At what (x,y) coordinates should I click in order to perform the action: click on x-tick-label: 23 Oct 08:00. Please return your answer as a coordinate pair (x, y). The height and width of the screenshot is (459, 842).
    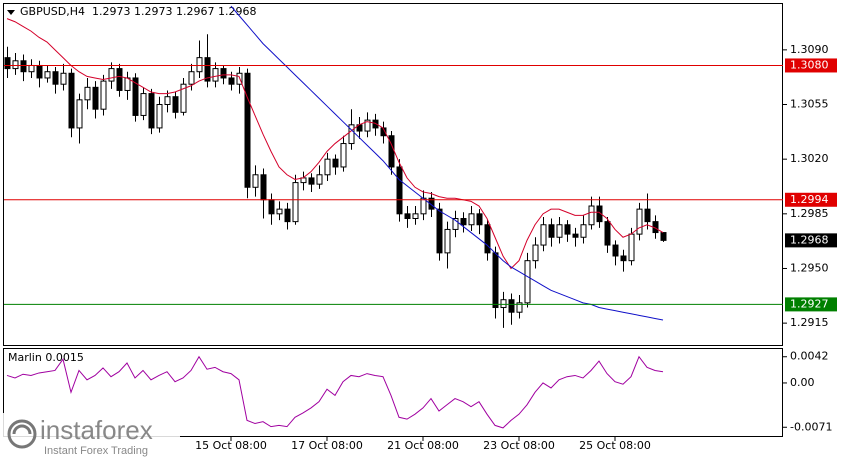
    Looking at the image, I should click on (519, 445).